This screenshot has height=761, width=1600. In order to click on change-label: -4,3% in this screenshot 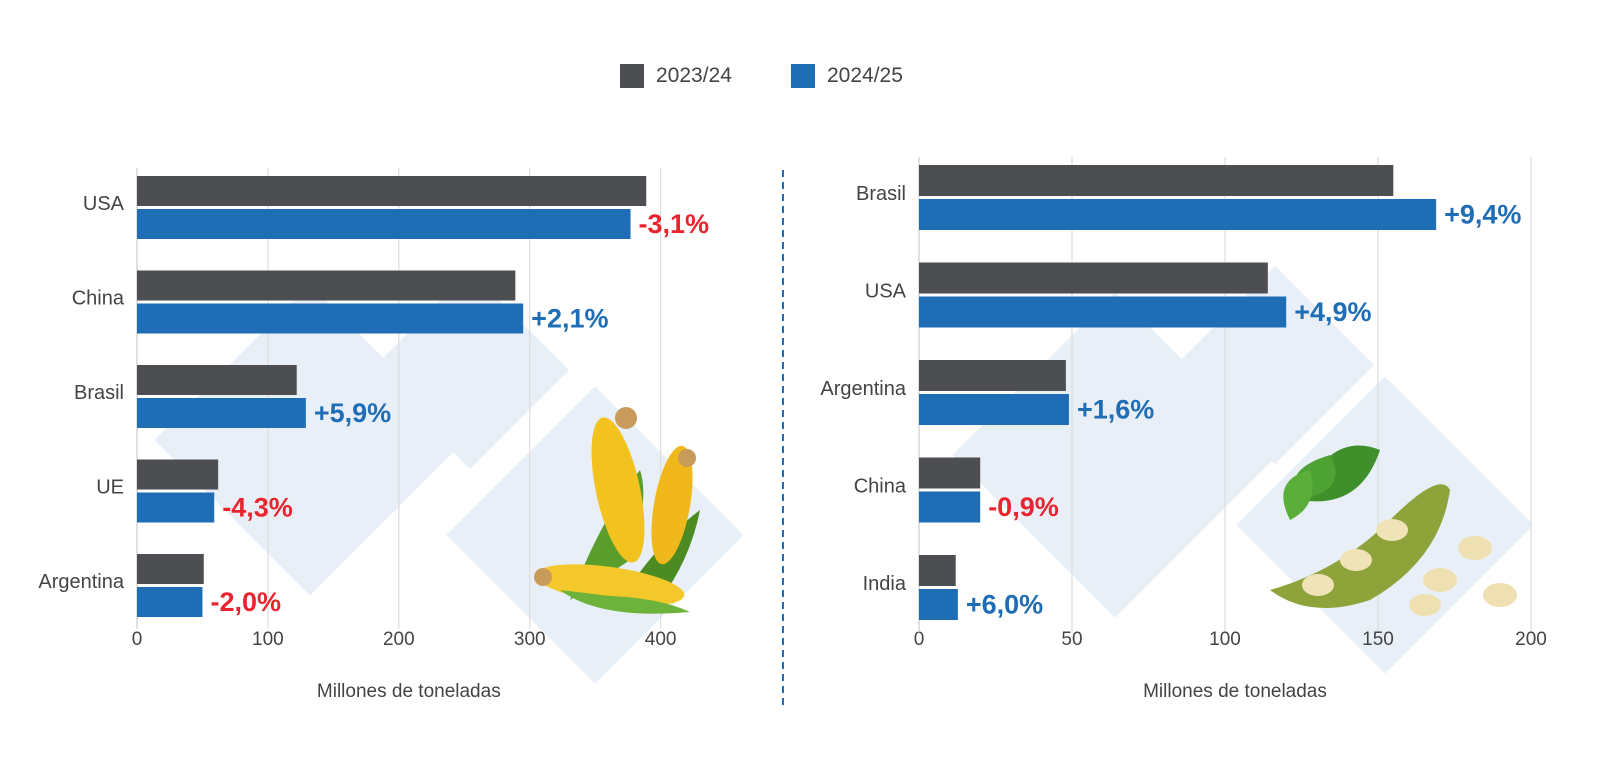, I will do `click(257, 508)`.